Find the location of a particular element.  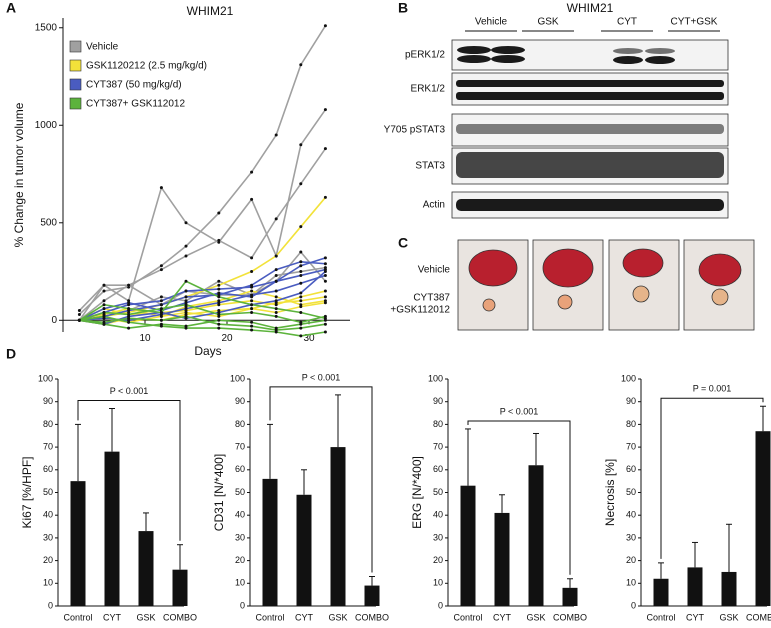

y-tick-label: 60 is located at coordinates (438, 469).